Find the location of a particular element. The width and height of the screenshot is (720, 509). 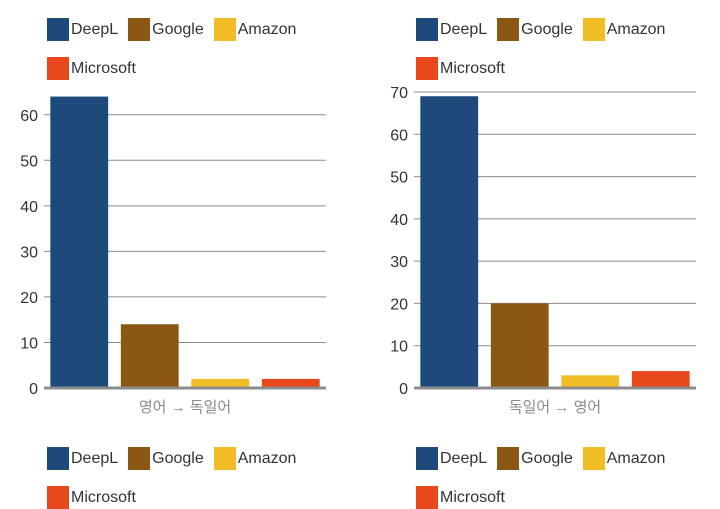

legend-top-left: DeepL Google Amazon Microsoft is located at coordinates (197, 49).